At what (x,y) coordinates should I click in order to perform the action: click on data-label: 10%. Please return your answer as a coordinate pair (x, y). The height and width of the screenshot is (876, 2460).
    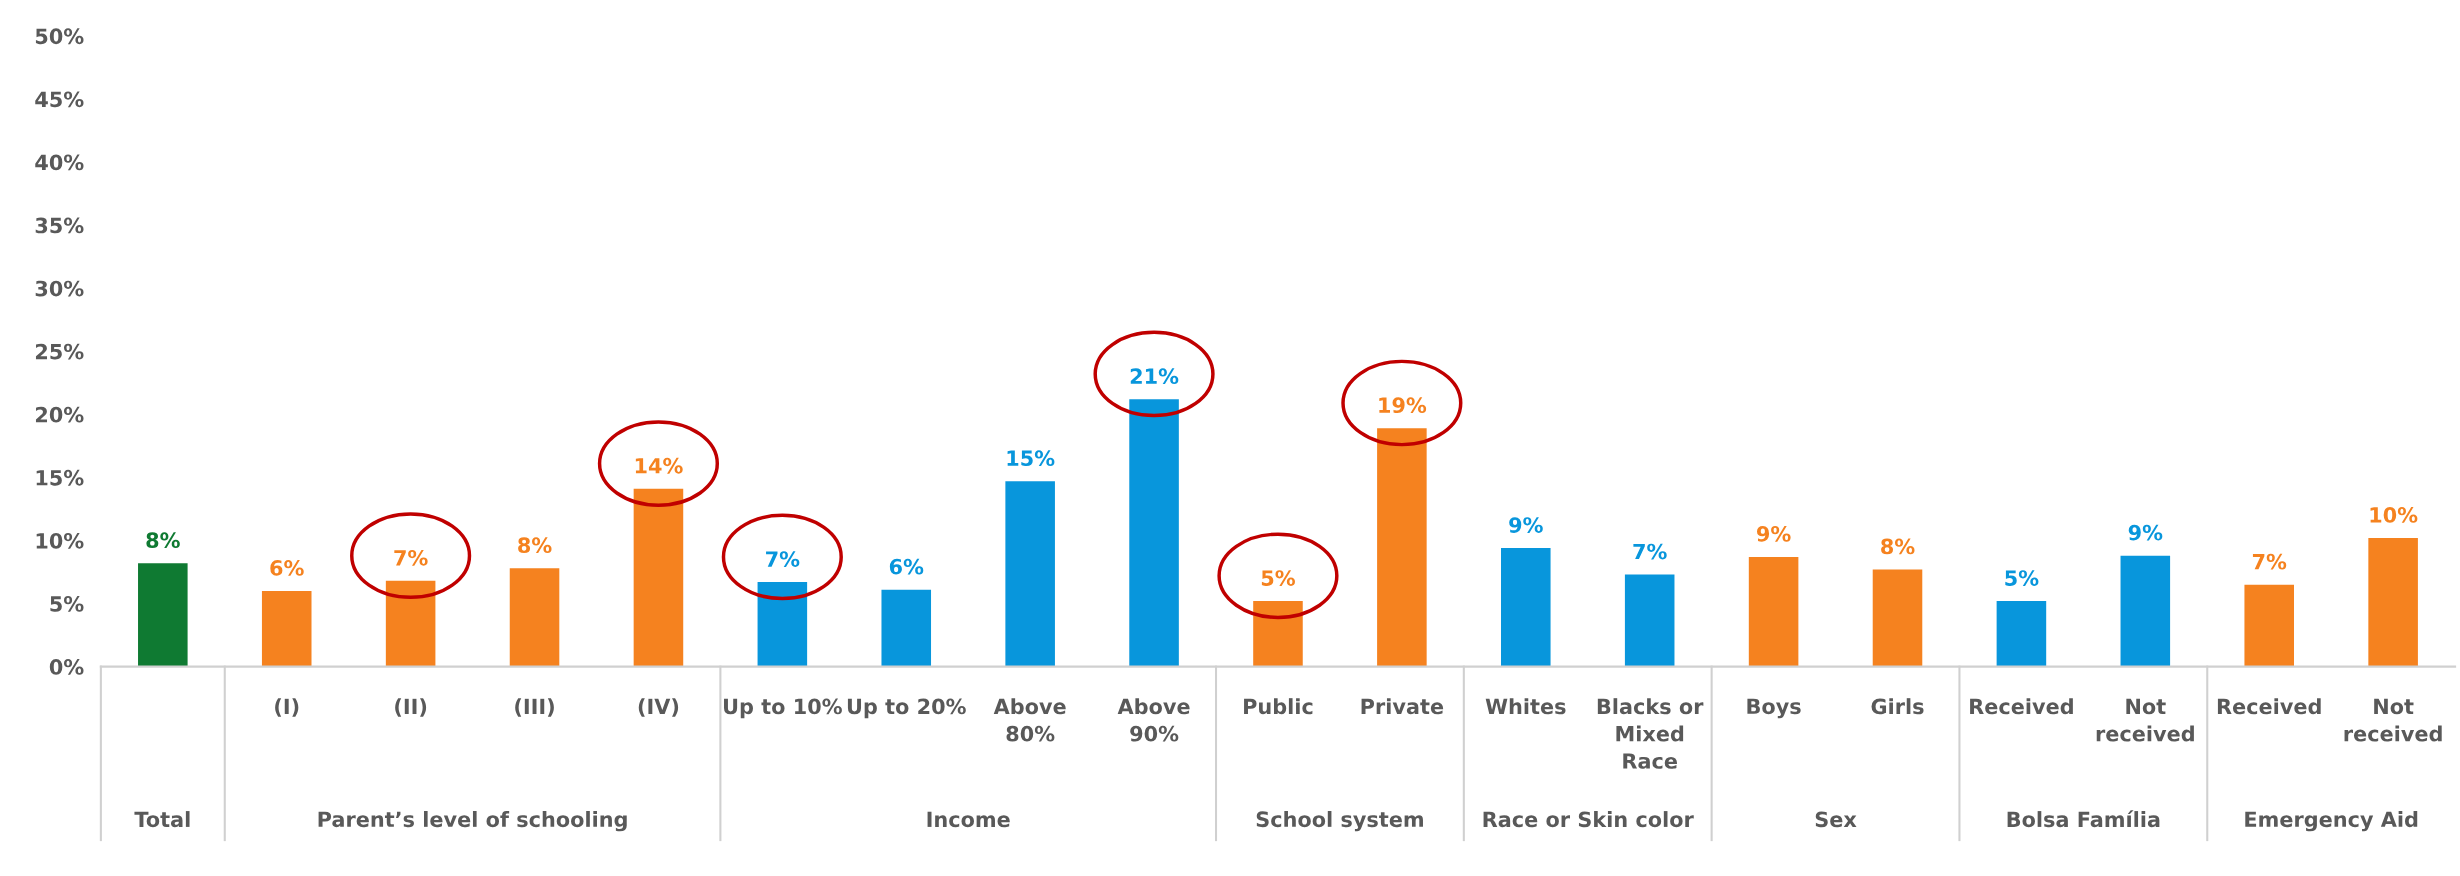
    Looking at the image, I should click on (2394, 515).